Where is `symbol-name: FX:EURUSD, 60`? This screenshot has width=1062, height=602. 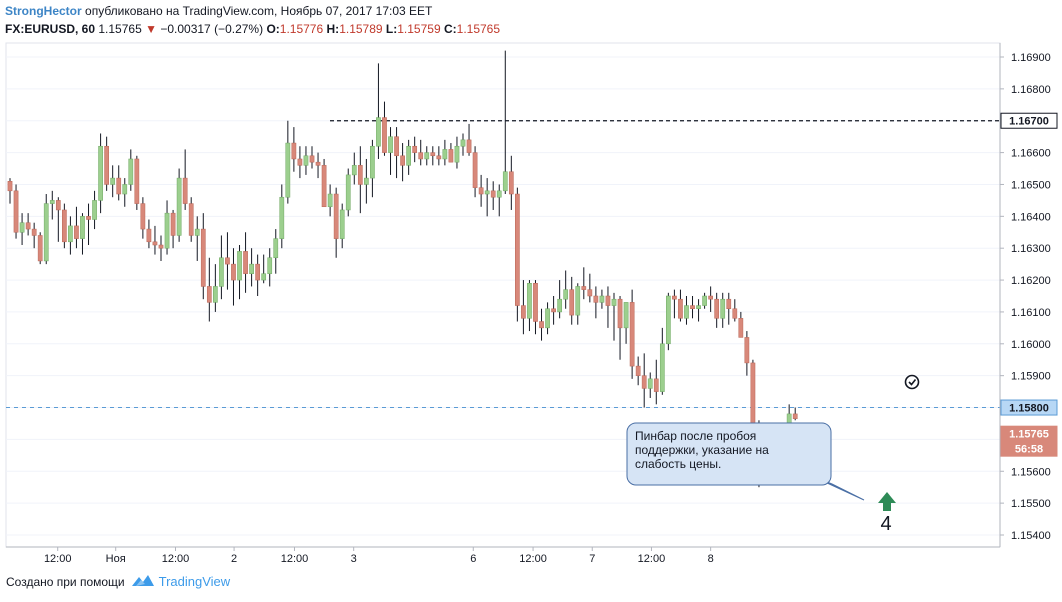 symbol-name: FX:EURUSD, 60 is located at coordinates (50, 29).